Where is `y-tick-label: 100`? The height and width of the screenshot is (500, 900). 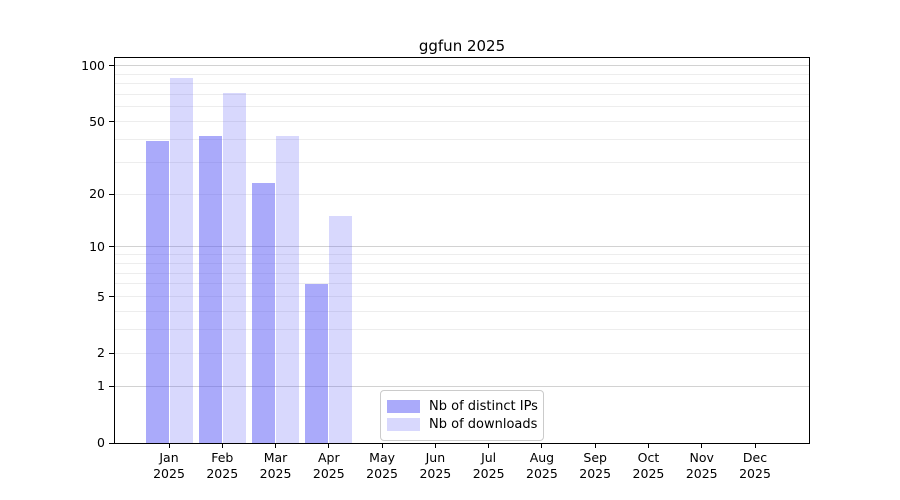
y-tick-label: 100 is located at coordinates (93, 65).